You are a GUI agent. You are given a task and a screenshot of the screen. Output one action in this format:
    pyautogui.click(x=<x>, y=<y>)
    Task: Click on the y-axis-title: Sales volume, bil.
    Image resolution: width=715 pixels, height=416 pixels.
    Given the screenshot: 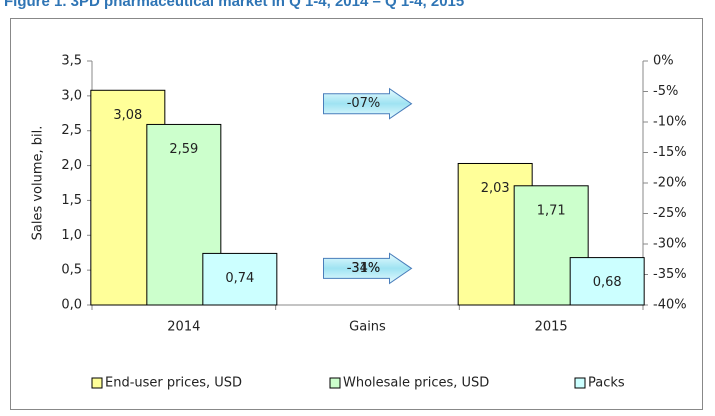 What is the action you would take?
    pyautogui.click(x=38, y=183)
    